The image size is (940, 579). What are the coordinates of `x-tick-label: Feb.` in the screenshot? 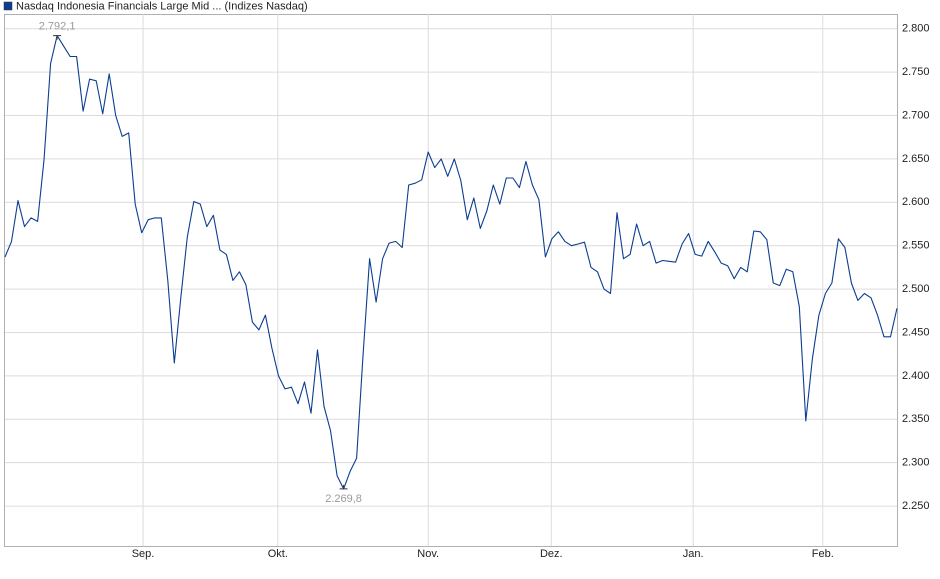 It's located at (823, 554).